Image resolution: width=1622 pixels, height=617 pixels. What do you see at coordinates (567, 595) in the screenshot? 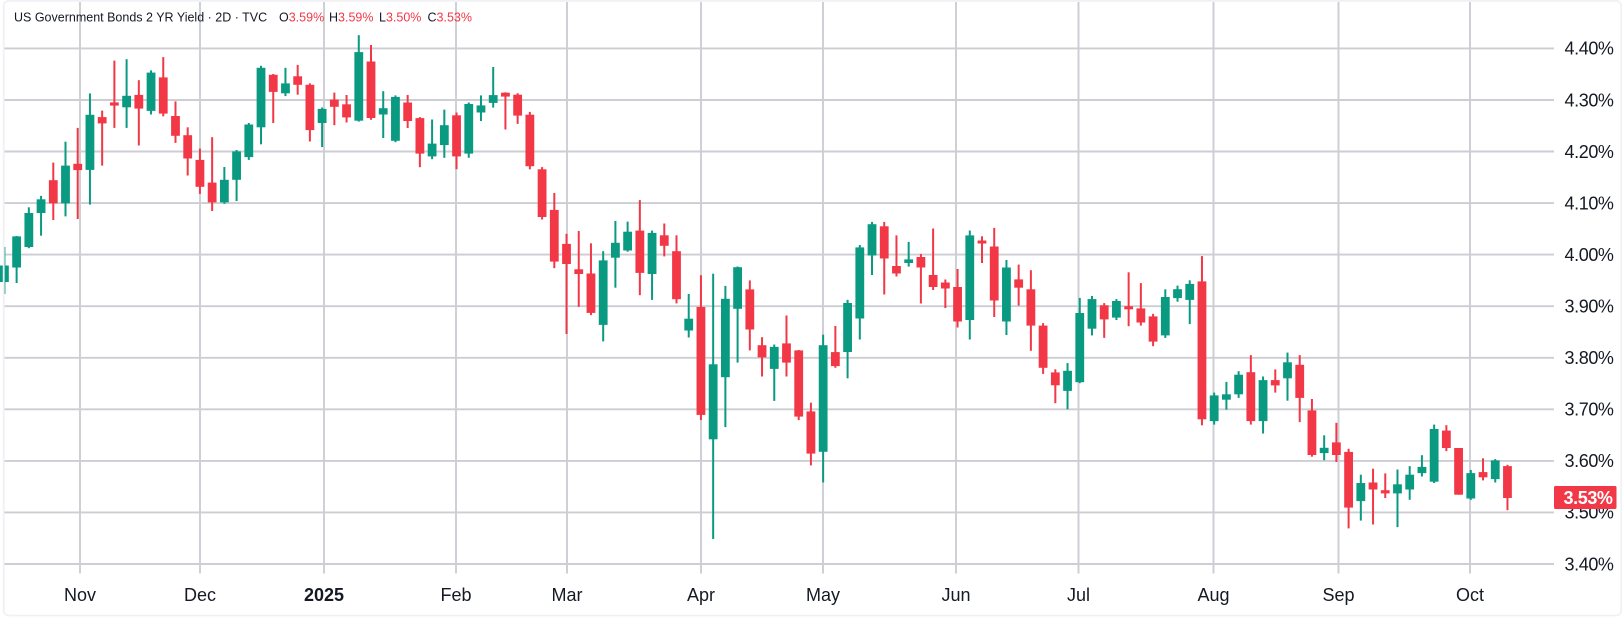
I see `svg-text: Mar` at bounding box center [567, 595].